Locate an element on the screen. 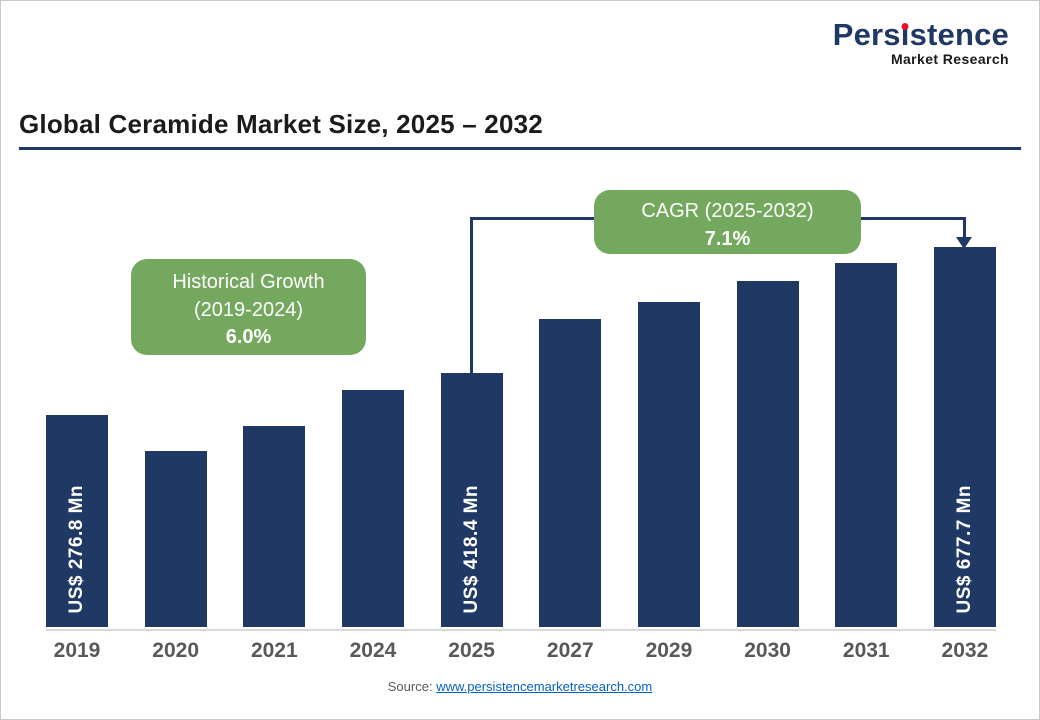 This screenshot has height=720, width=1040. bar-2032: US$ 677.7 Mn is located at coordinates (964, 437).